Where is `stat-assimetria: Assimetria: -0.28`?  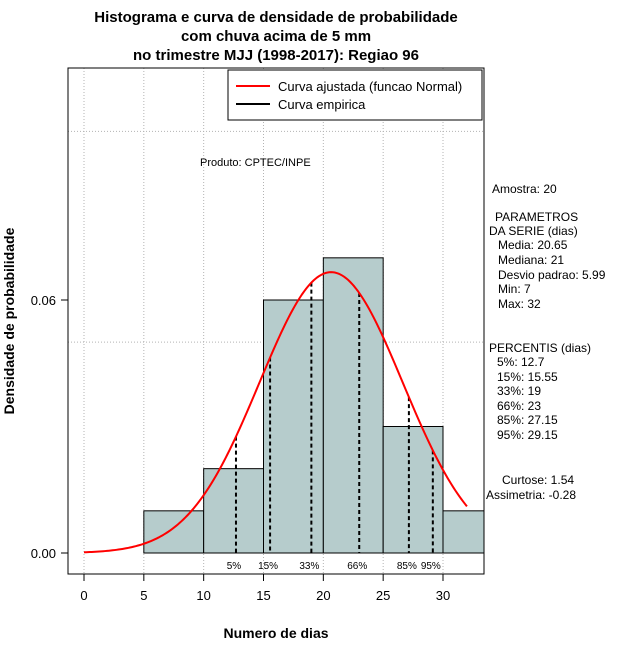
stat-assimetria: Assimetria: -0.28 is located at coordinates (531, 495).